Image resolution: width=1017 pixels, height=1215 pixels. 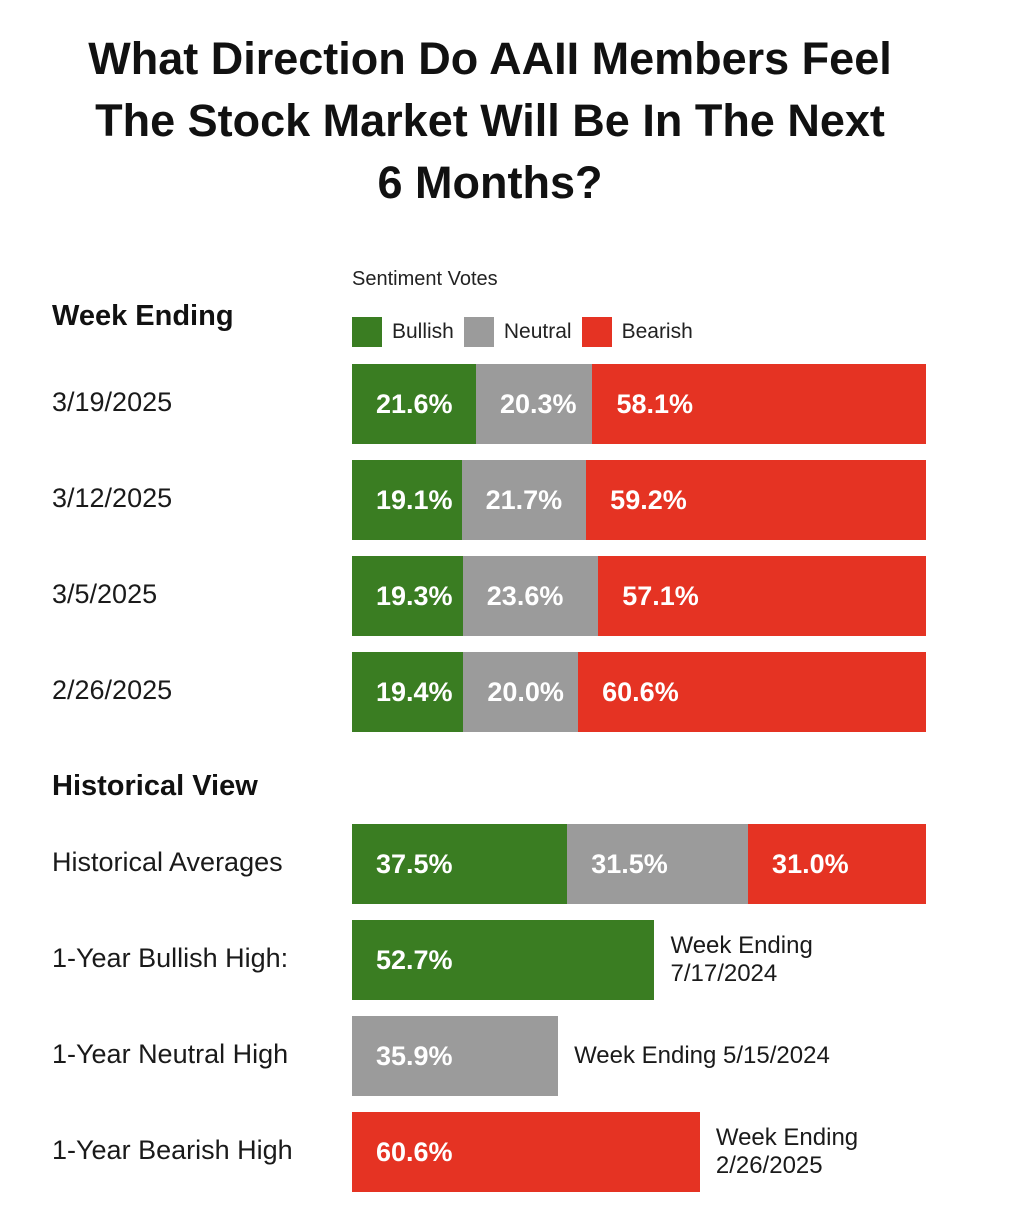 I want to click on legend-item-neutral: Neutral, so click(x=517, y=332).